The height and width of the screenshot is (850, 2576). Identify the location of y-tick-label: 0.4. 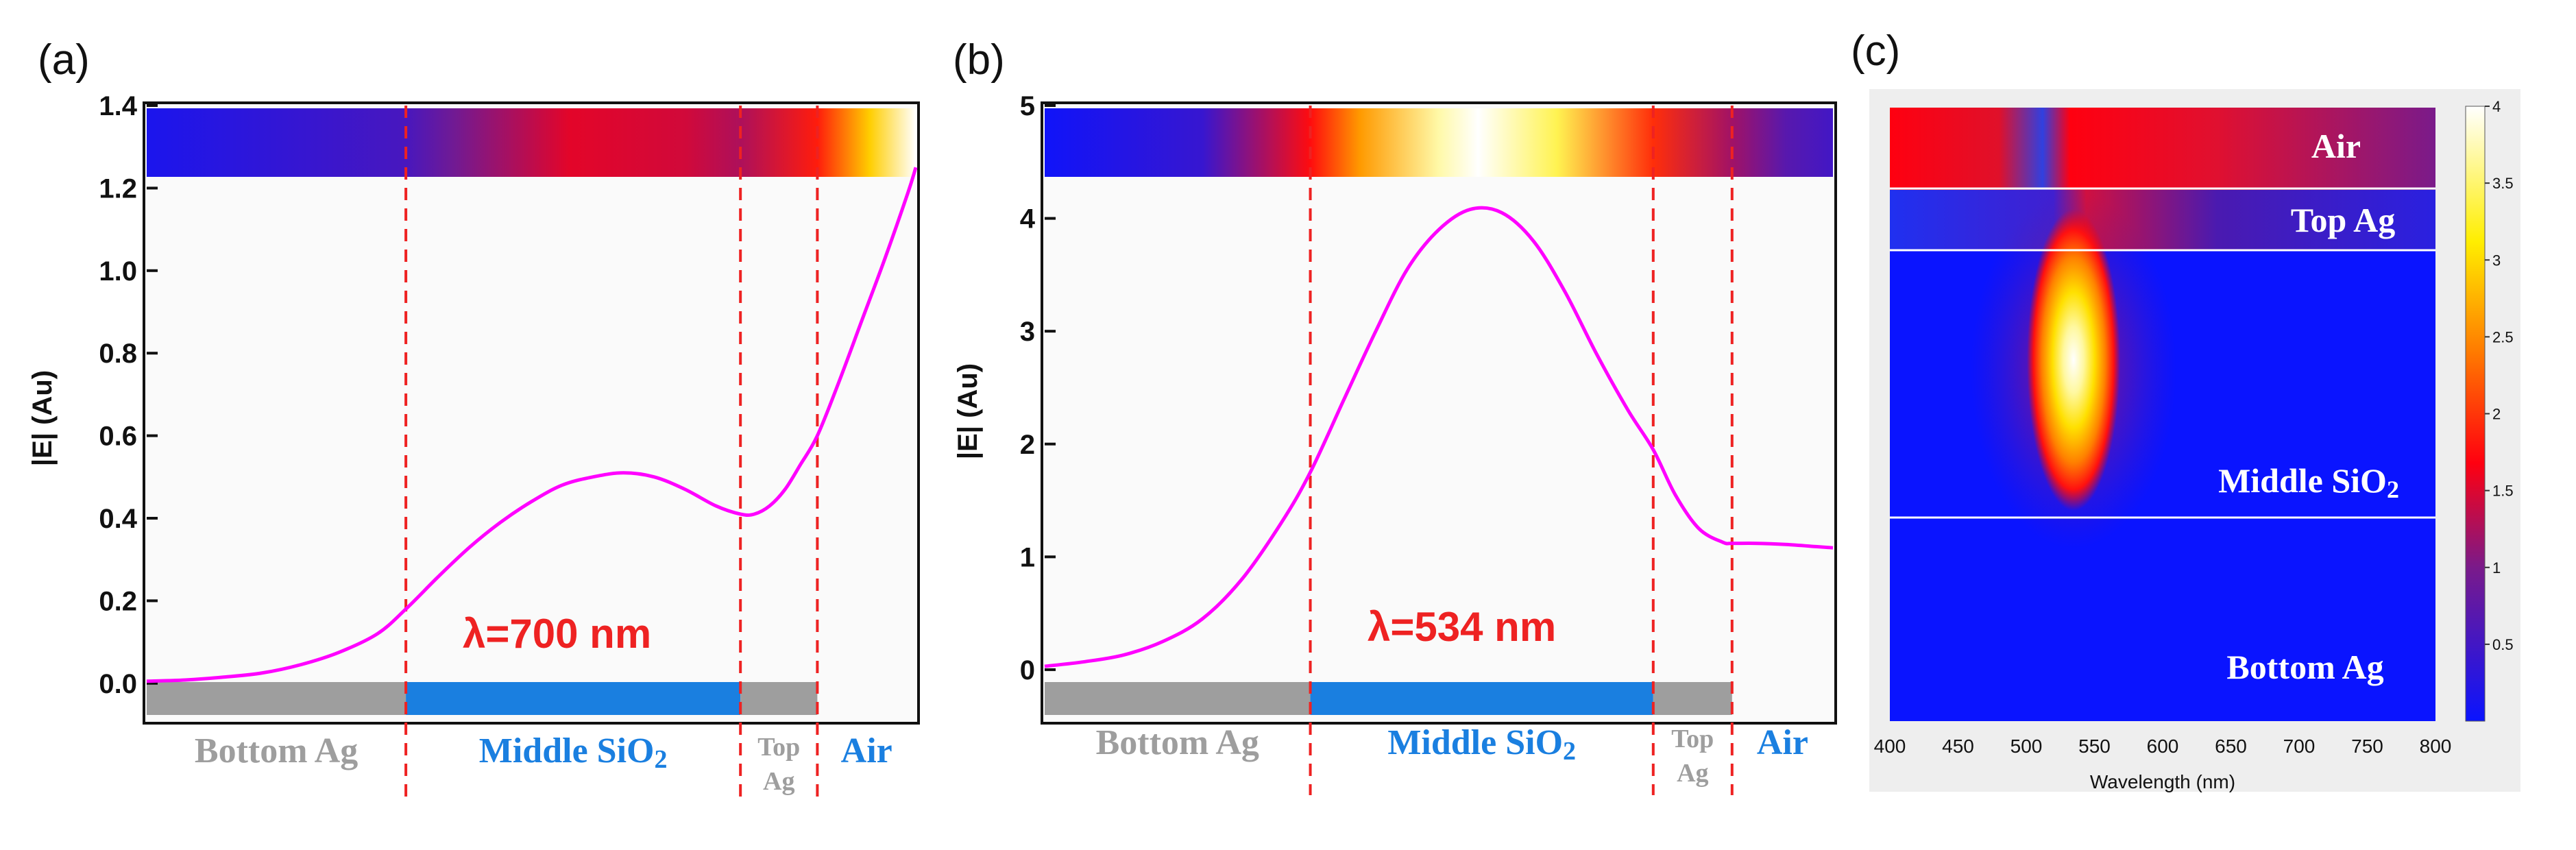
(118, 519).